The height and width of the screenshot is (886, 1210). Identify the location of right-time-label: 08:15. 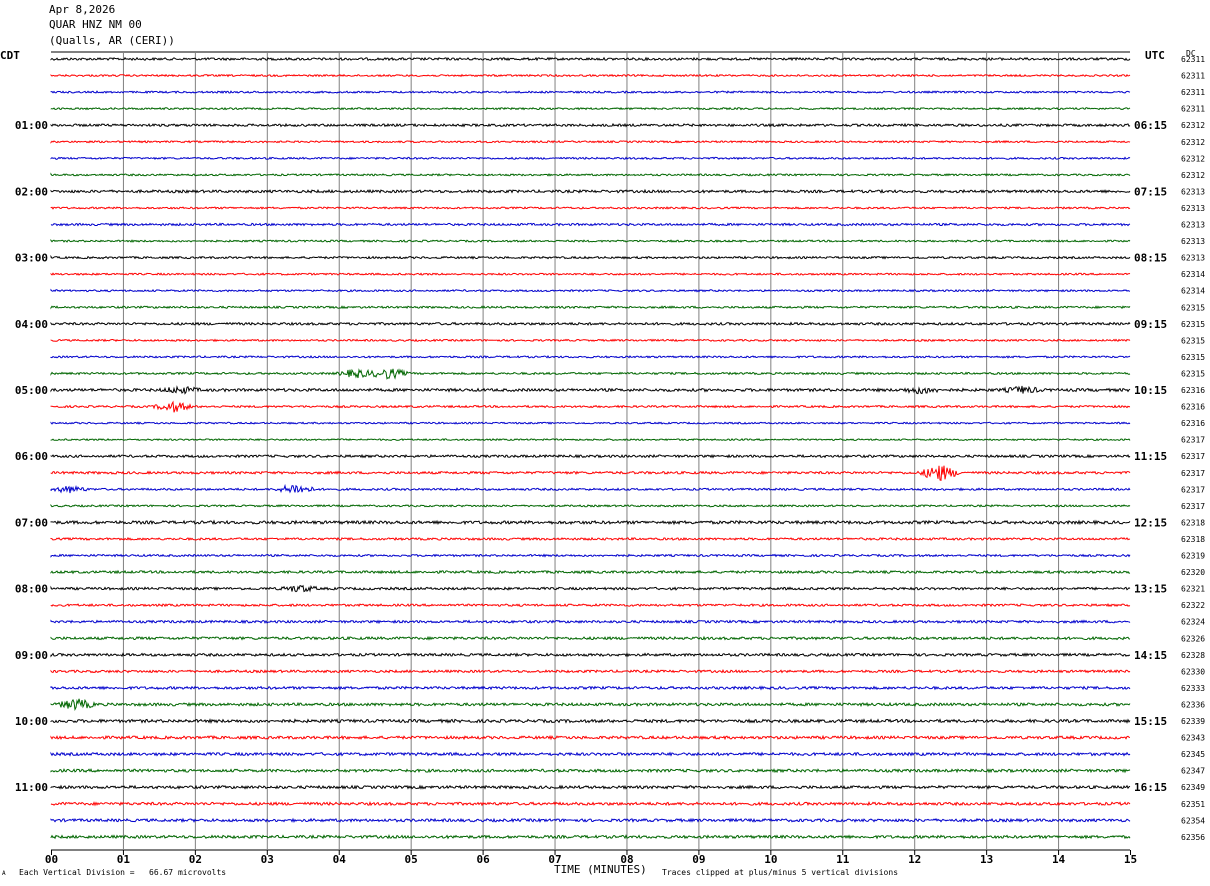
(1150, 258).